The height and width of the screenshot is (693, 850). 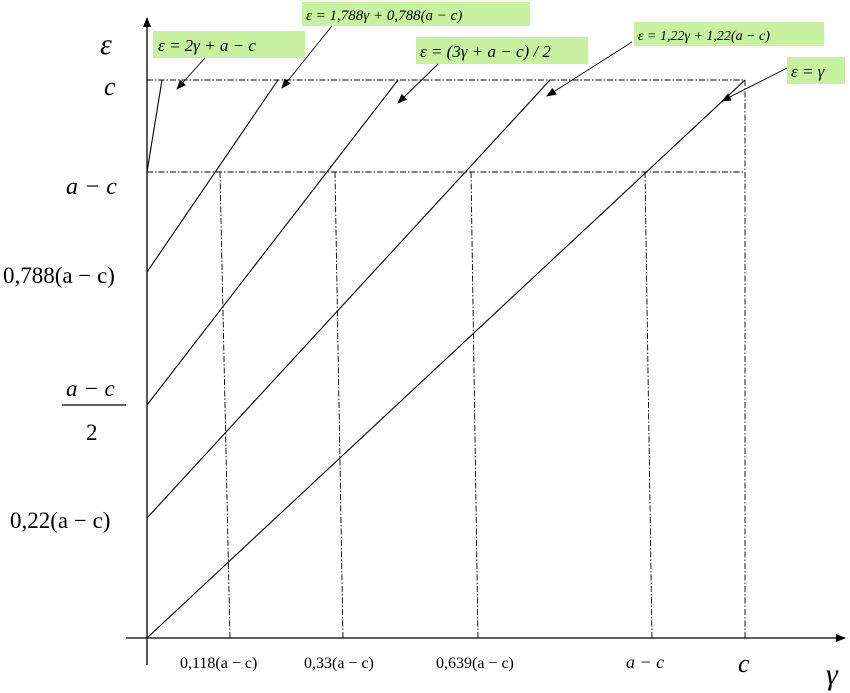 I want to click on equation-text-eq2: ε = 1,788γ + 0,788(a − c), so click(x=384, y=16).